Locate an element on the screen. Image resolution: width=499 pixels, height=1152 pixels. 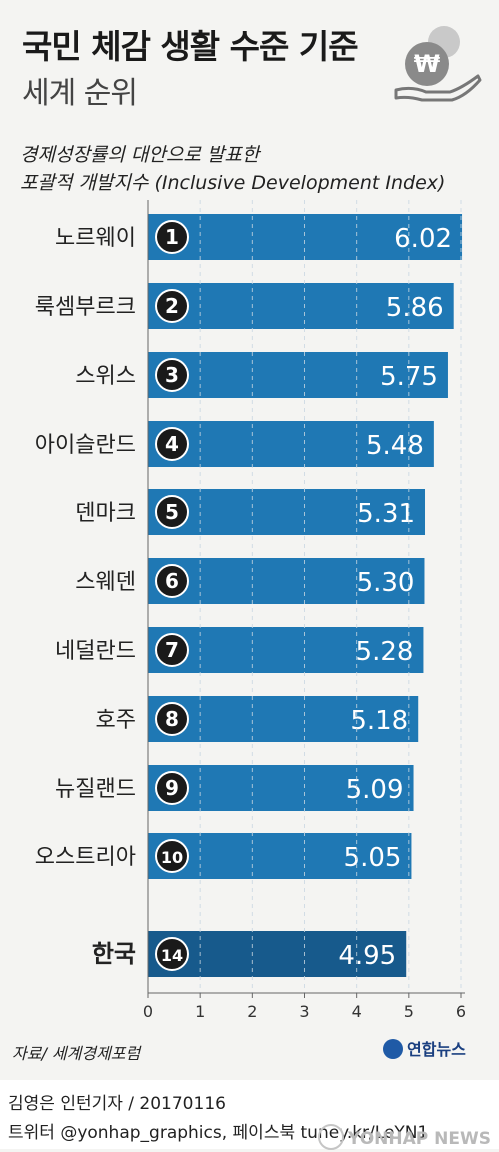
value-label: 6.02 is located at coordinates (423, 239).